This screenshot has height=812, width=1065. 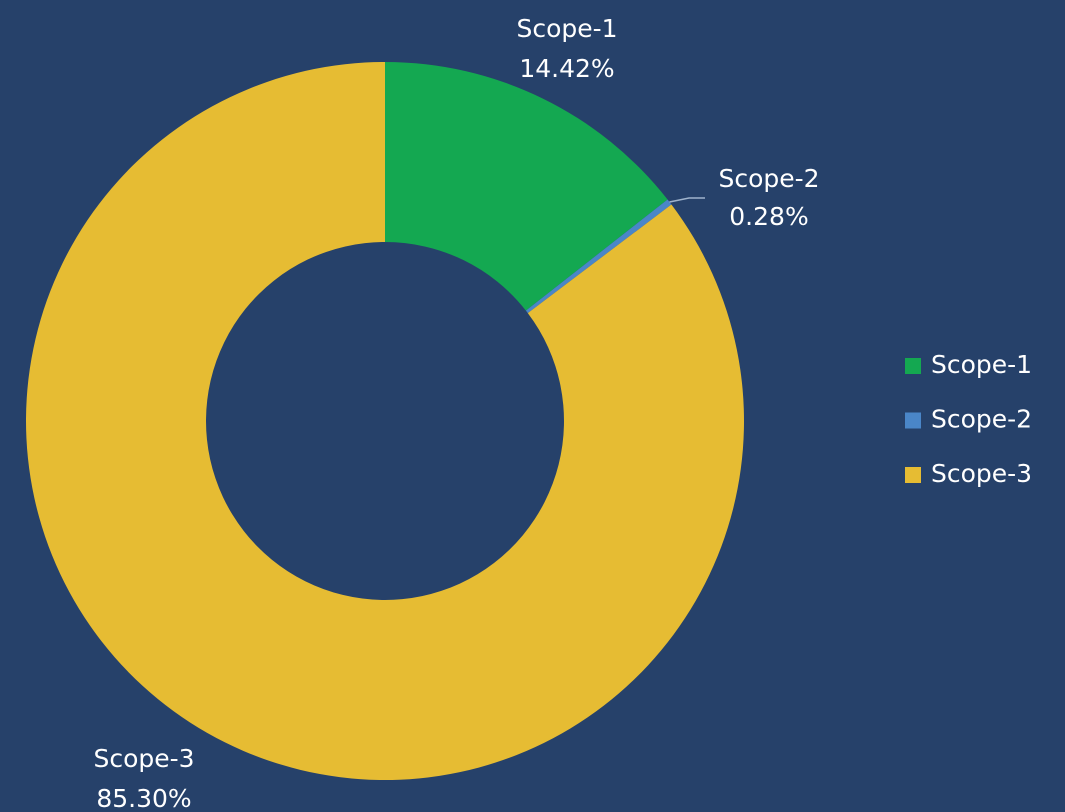 What do you see at coordinates (566, 68) in the screenshot?
I see `data-label-value: 14.42%` at bounding box center [566, 68].